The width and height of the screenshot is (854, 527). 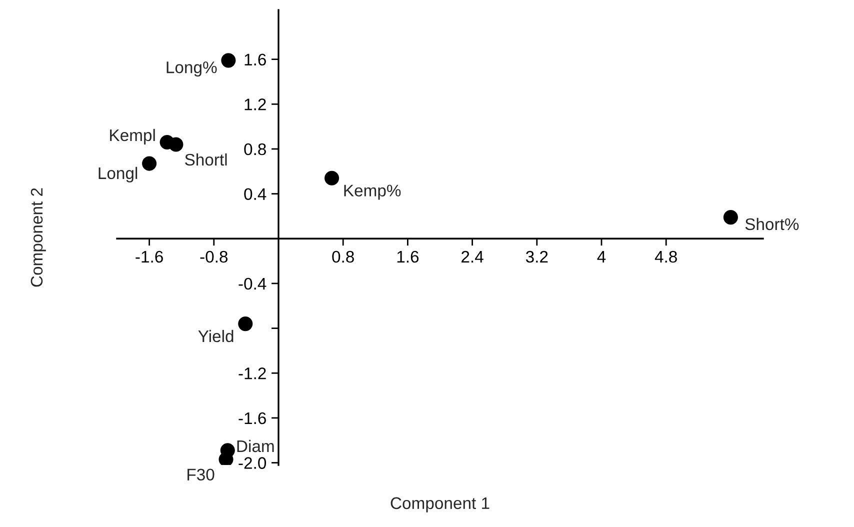 I want to click on annotation: Yield, so click(x=216, y=336).